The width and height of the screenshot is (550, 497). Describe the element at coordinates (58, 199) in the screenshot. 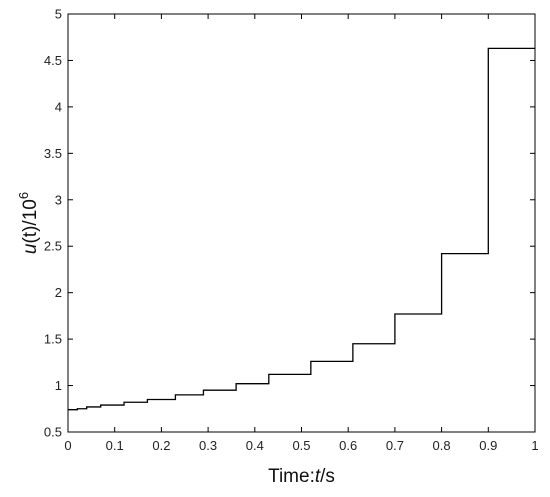

I see `y-tick-label: 3` at that location.